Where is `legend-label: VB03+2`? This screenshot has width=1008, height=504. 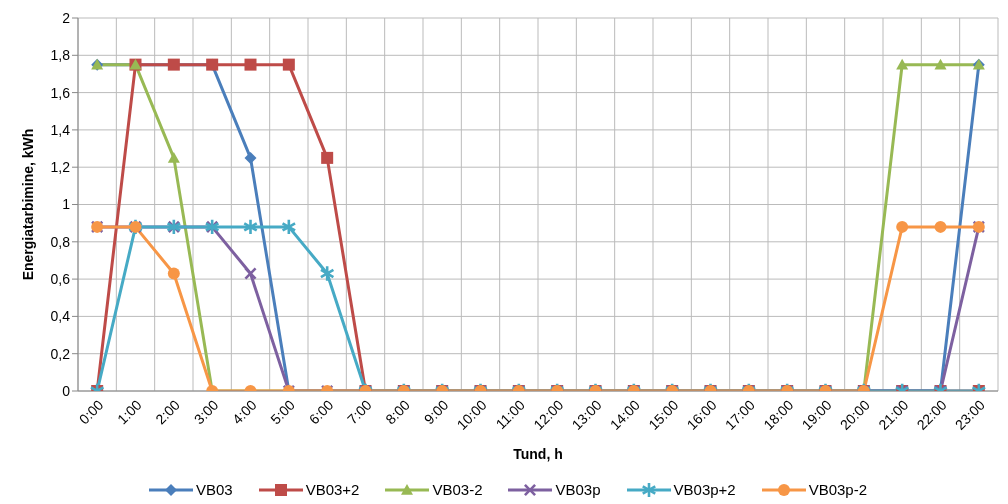
legend-label: VB03+2 is located at coordinates (332, 489).